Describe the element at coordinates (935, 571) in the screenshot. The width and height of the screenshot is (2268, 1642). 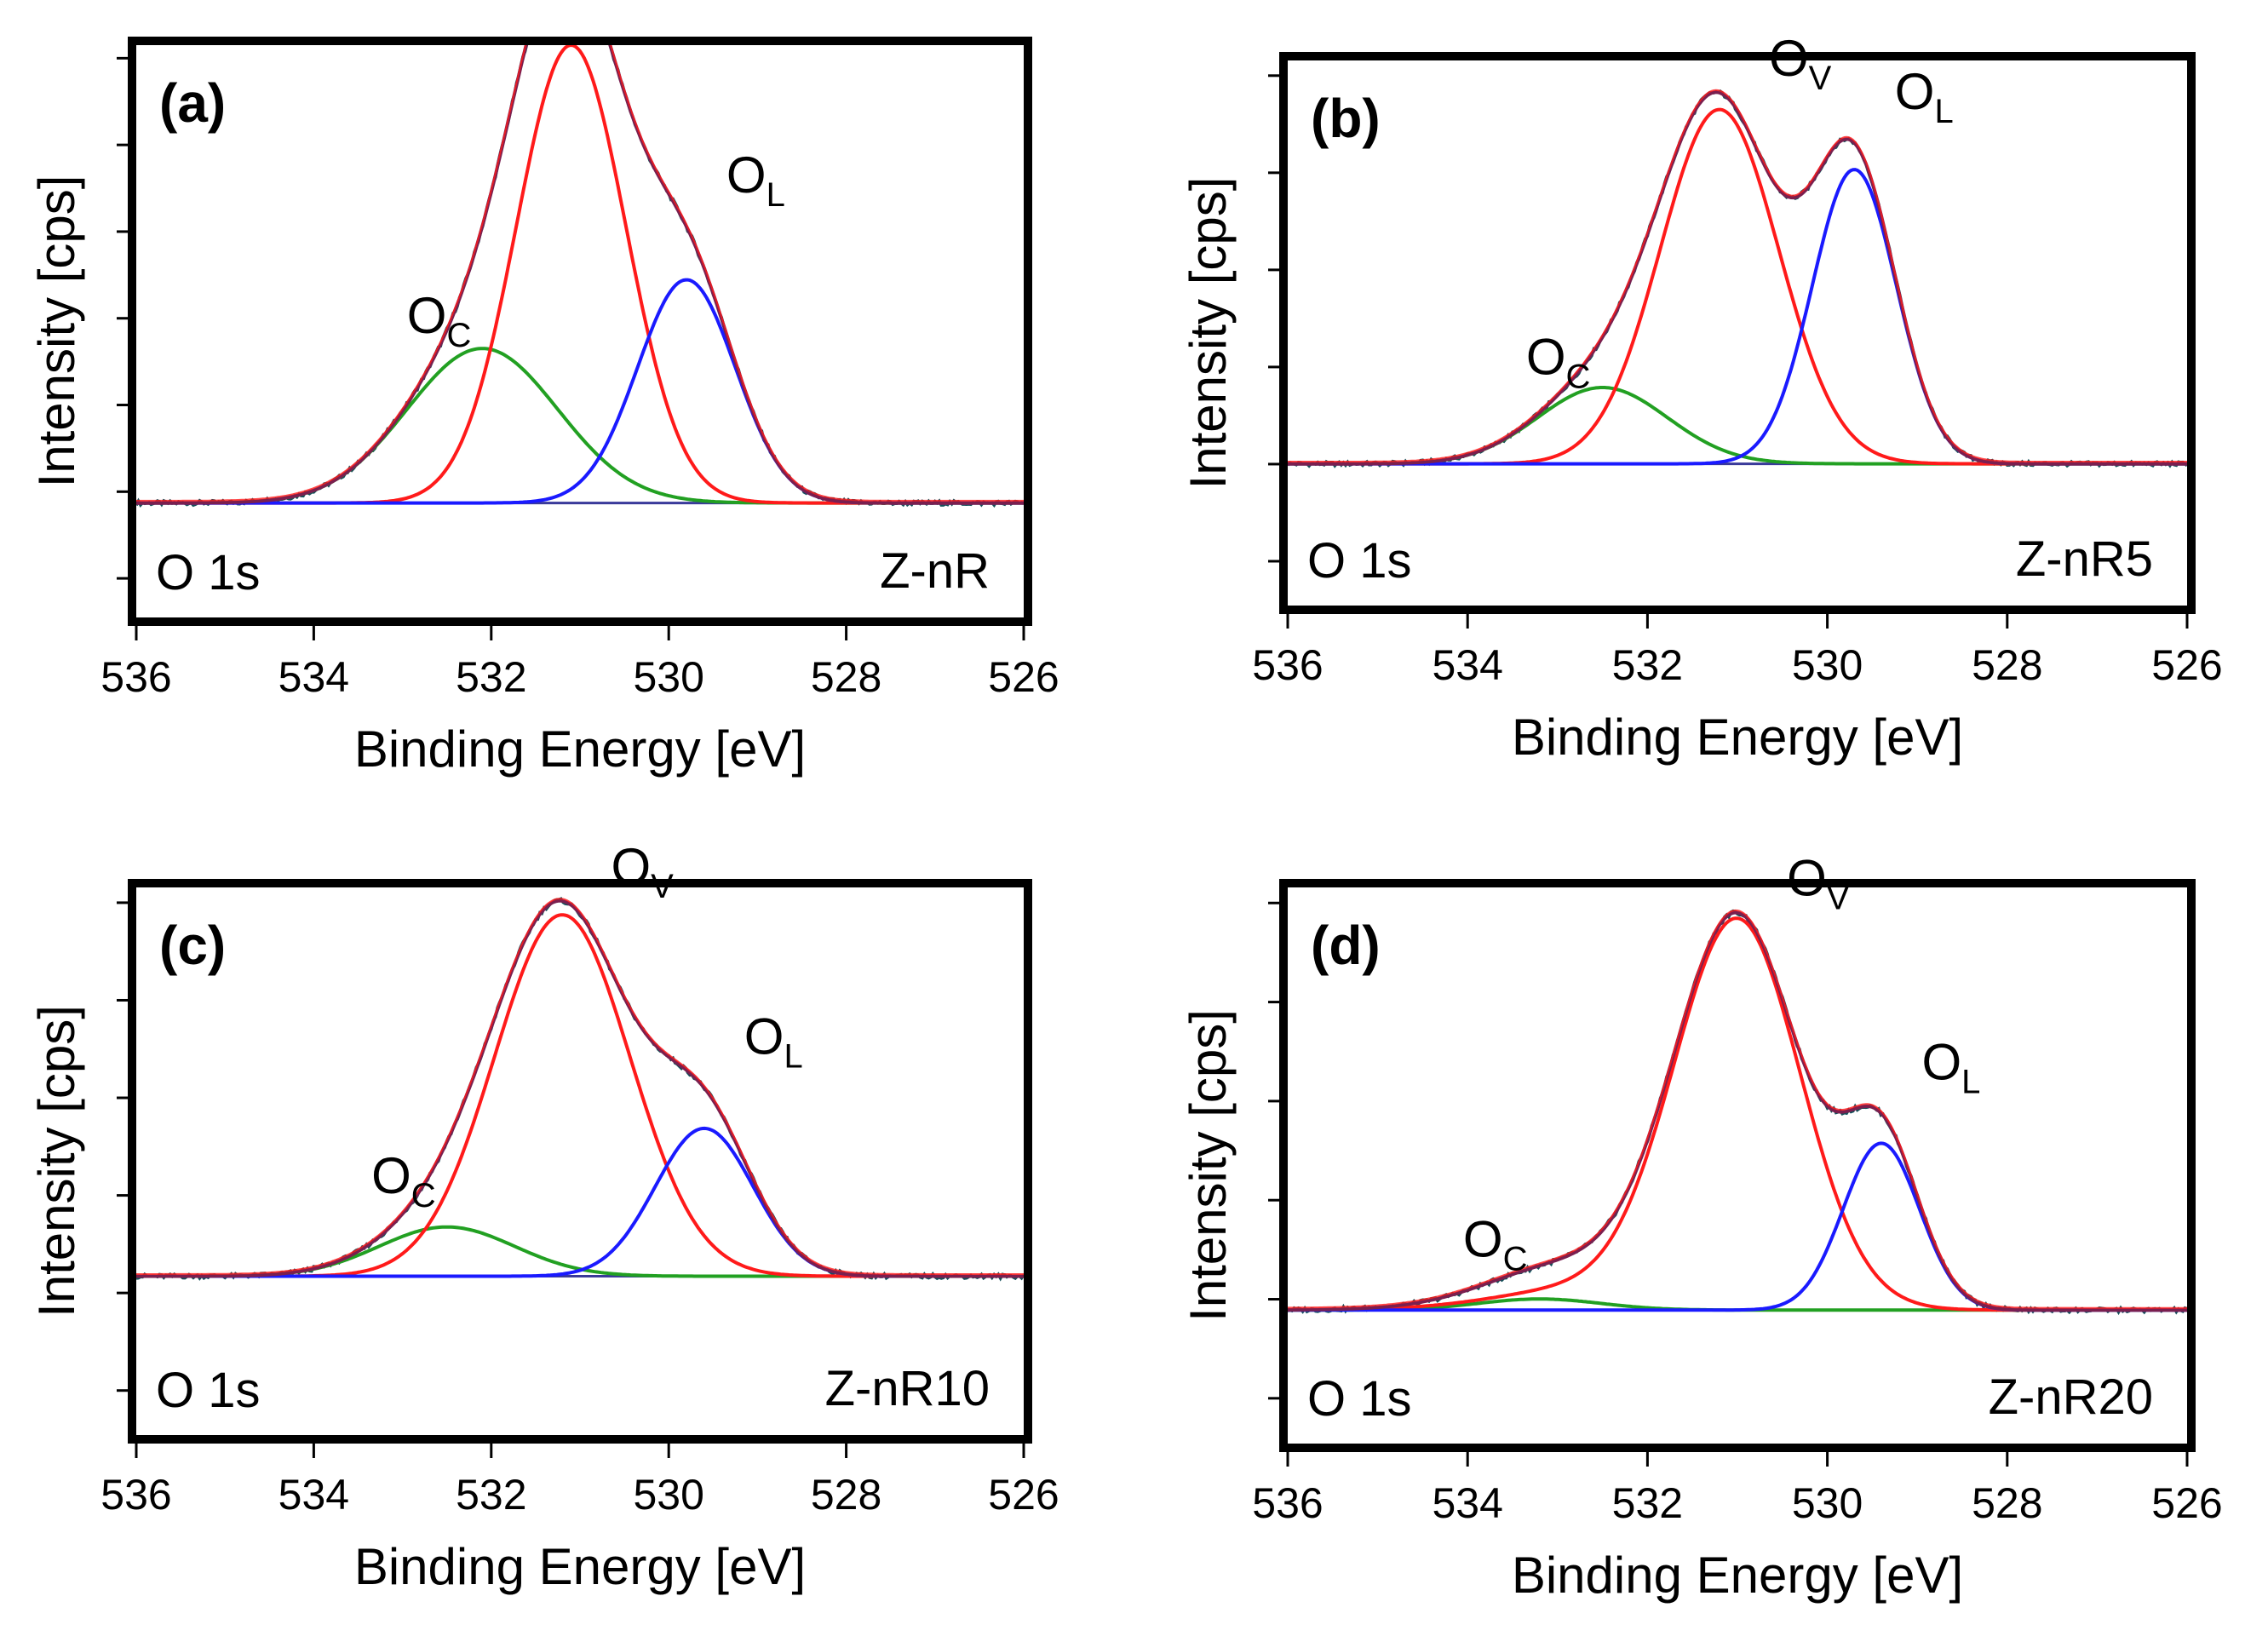
I see `sample-label: Z-nR` at that location.